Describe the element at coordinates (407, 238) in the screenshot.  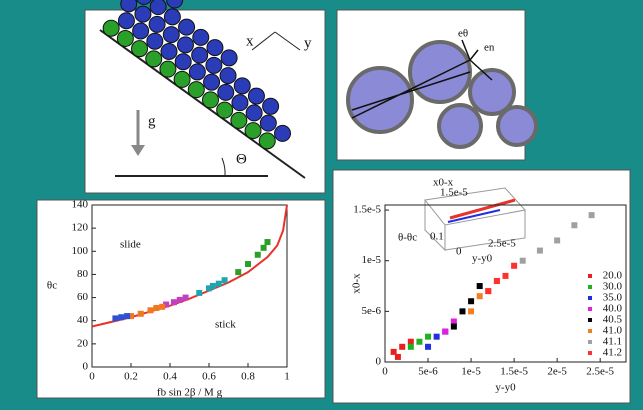
I see `inset-label: θ-θc` at that location.